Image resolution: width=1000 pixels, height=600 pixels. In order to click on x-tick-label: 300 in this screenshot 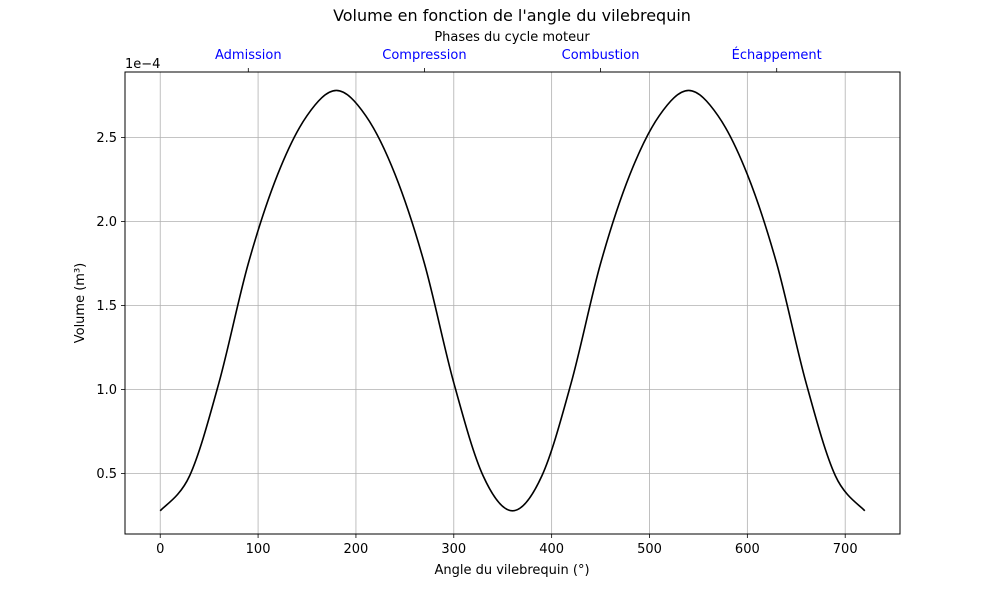, I will do `click(453, 549)`.